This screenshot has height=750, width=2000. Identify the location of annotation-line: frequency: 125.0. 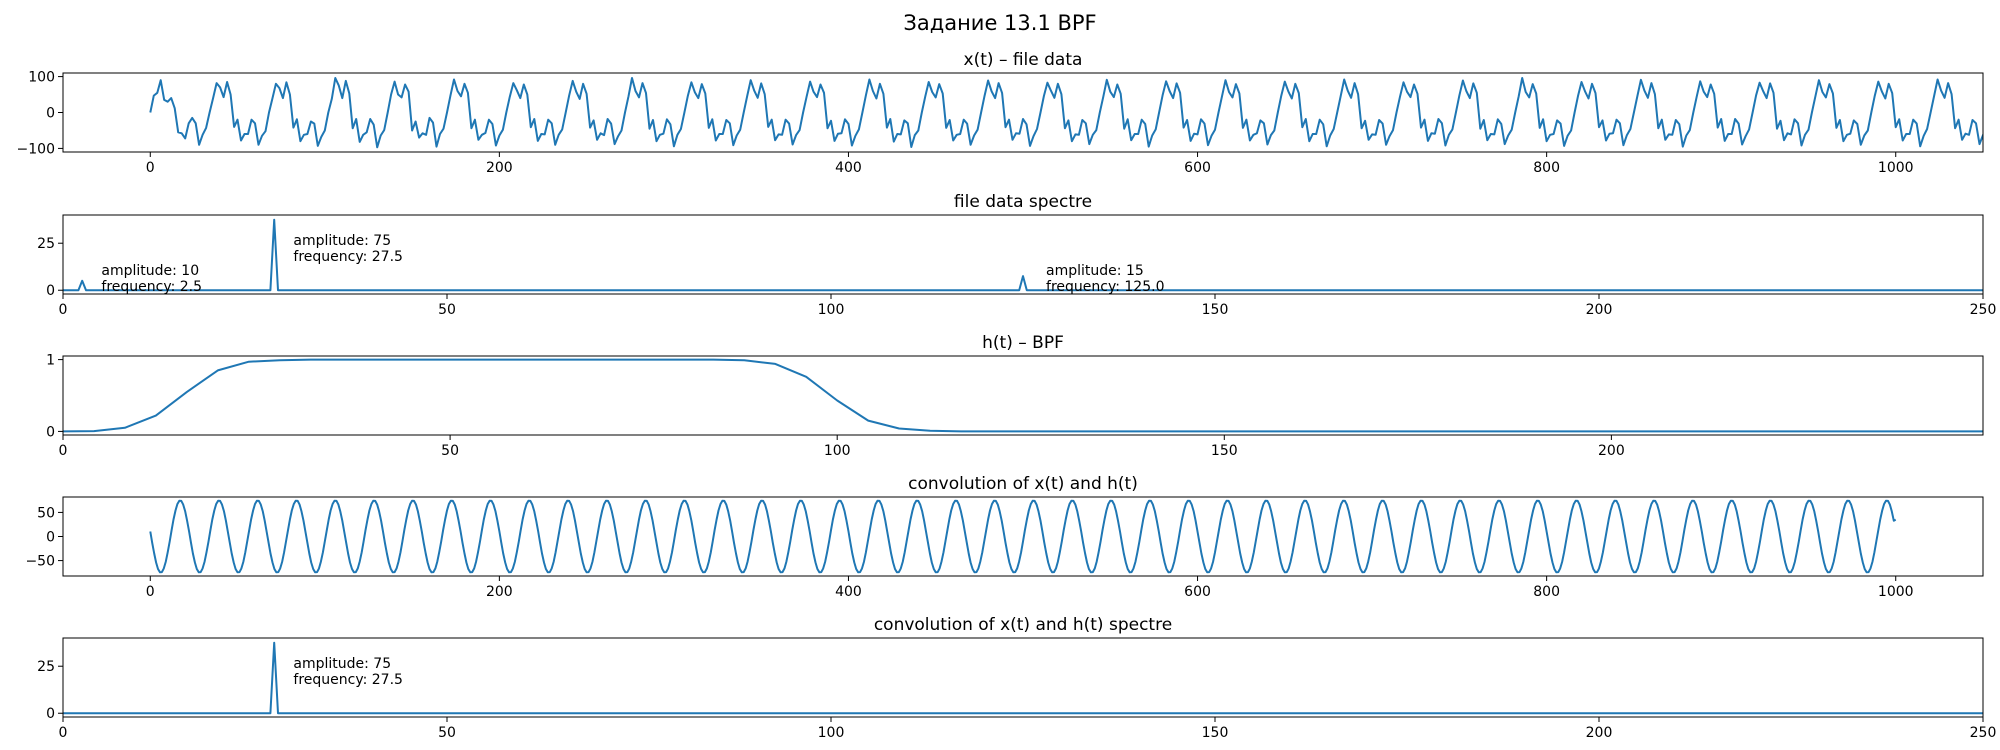
(1105, 287).